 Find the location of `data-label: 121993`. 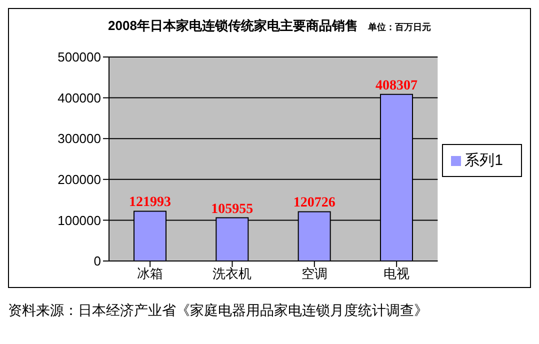

data-label: 121993 is located at coordinates (150, 202).